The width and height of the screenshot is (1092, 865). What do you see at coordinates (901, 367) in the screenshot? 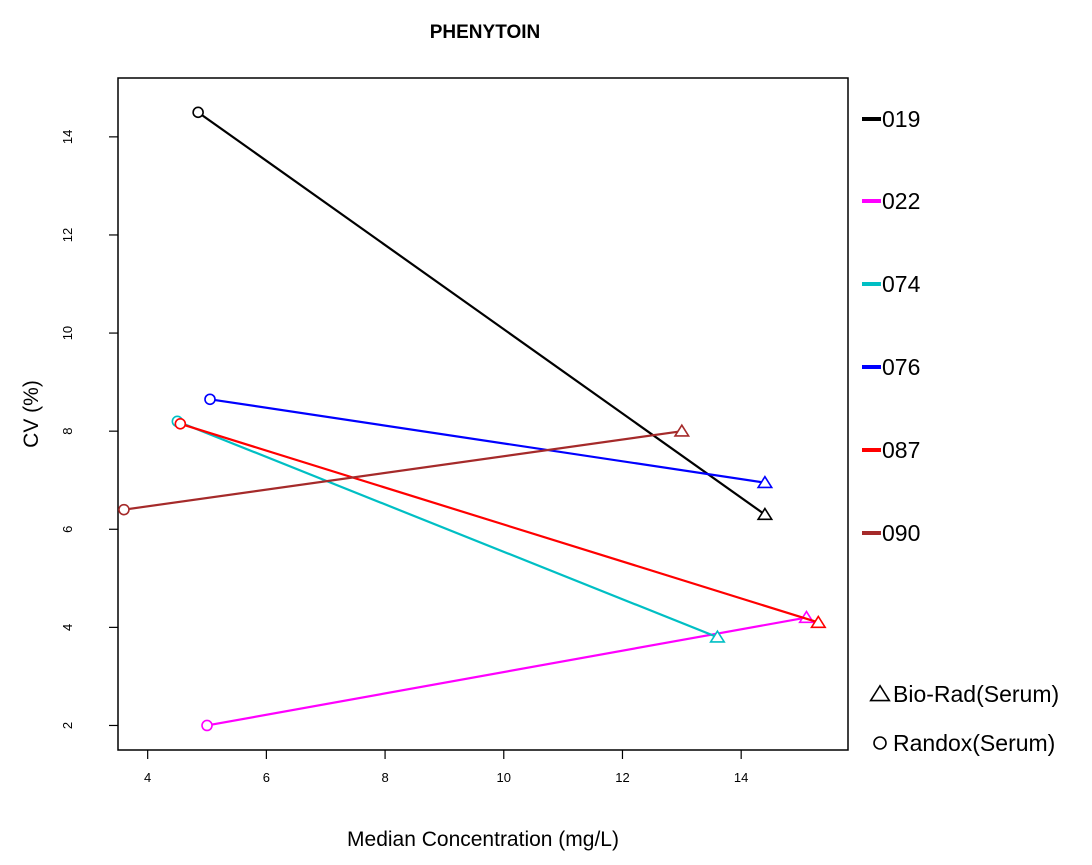
I see `legend-label-076: 076` at bounding box center [901, 367].